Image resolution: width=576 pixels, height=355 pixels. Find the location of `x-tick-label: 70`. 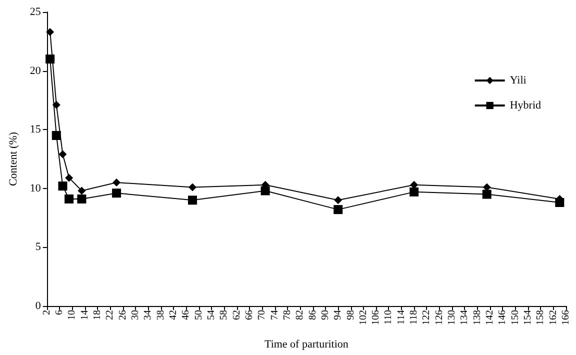

x-tick-label: 70 is located at coordinates (262, 315).